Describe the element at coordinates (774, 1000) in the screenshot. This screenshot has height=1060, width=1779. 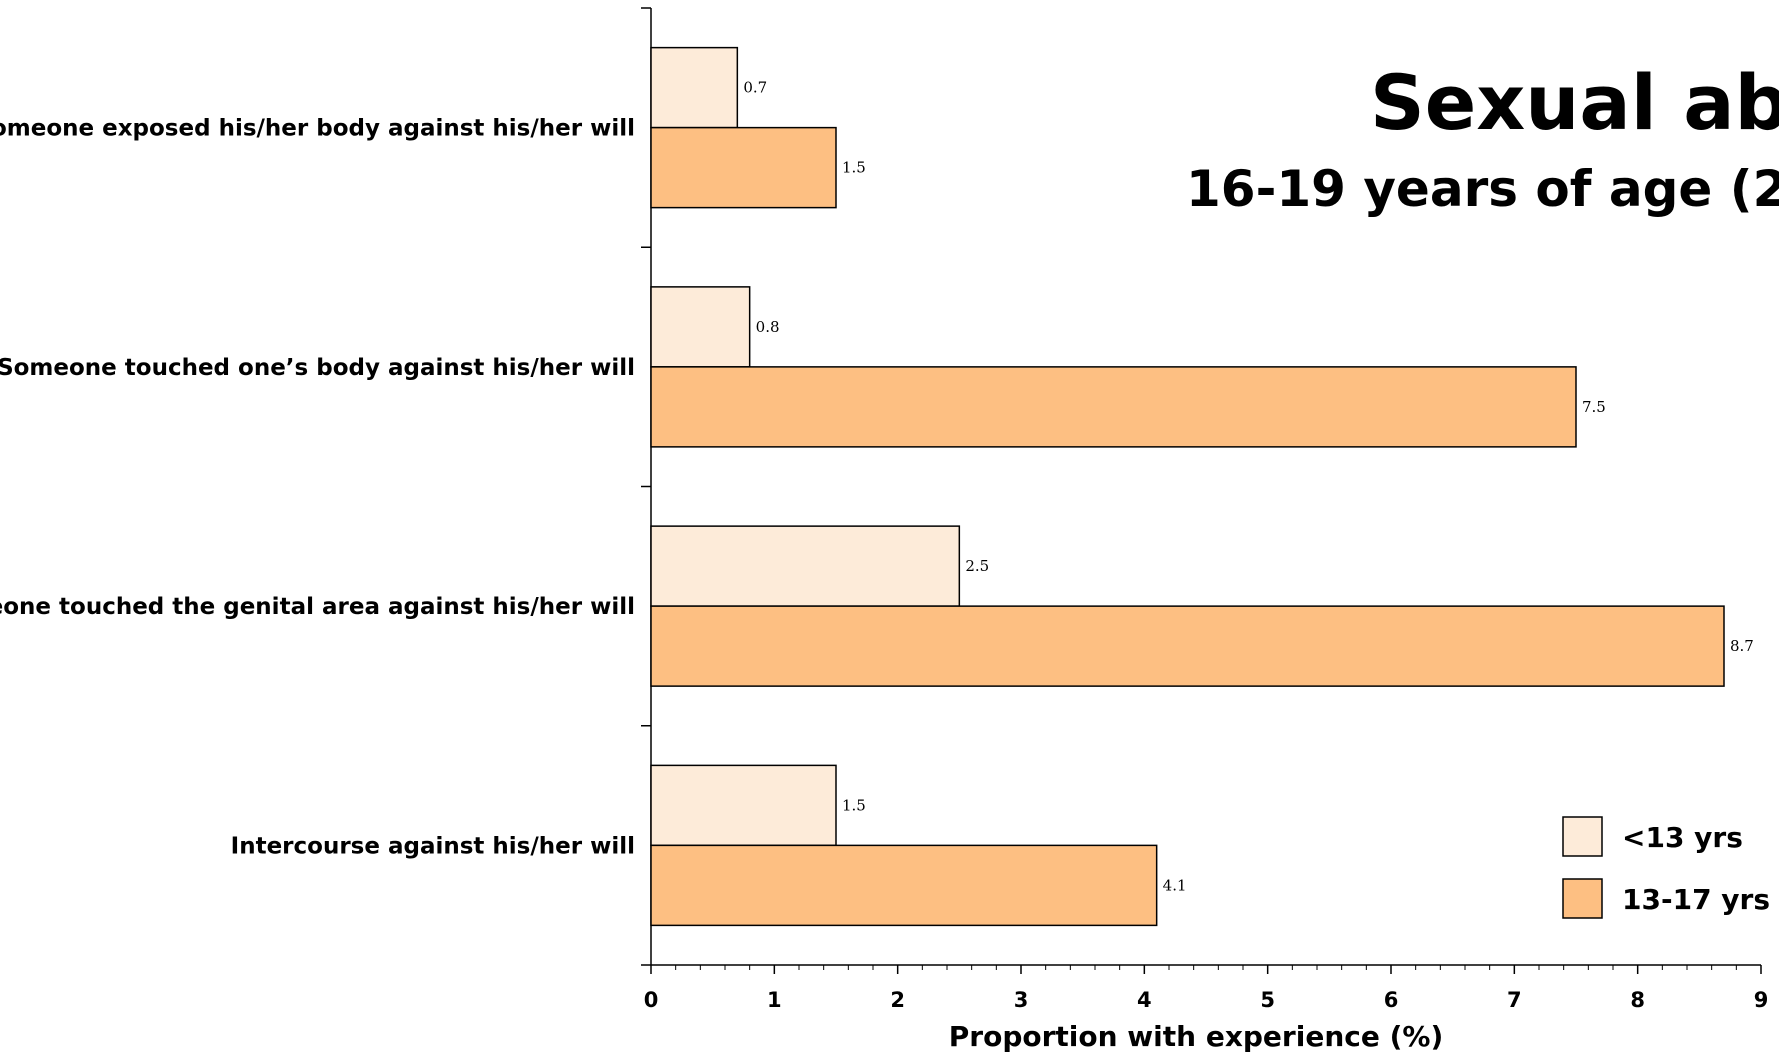
I see `x-tick-label: 1` at that location.